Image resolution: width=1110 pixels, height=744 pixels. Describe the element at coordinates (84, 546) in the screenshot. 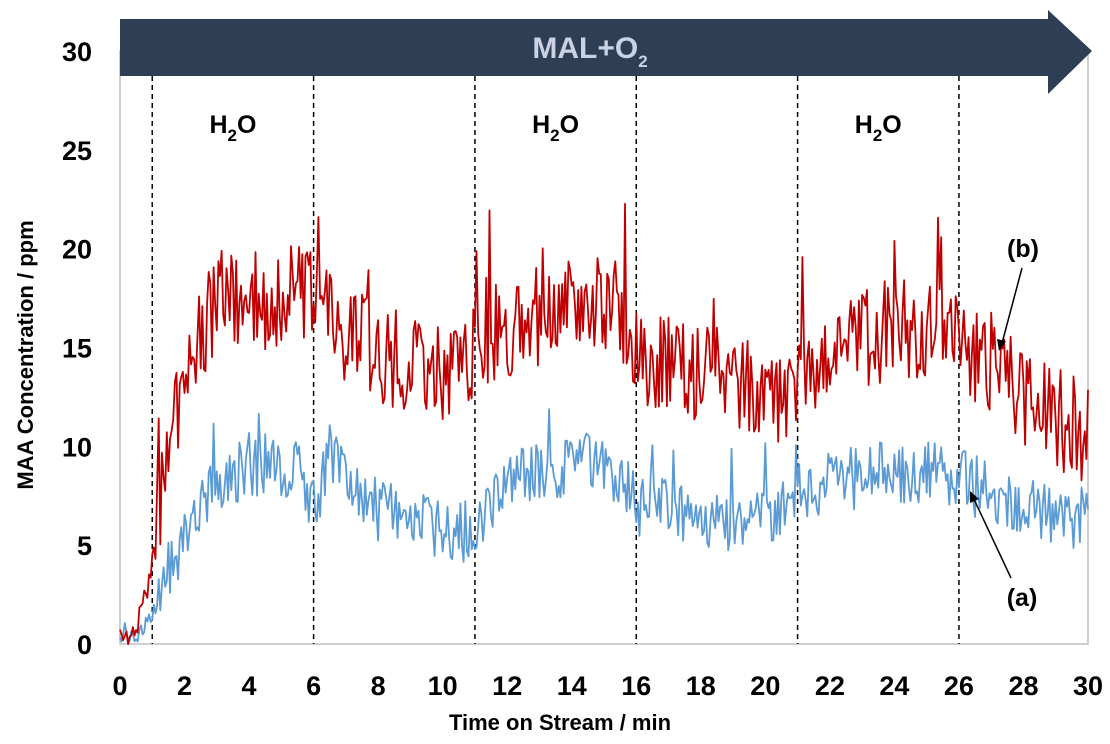

I see `y-tick-label: 5` at that location.